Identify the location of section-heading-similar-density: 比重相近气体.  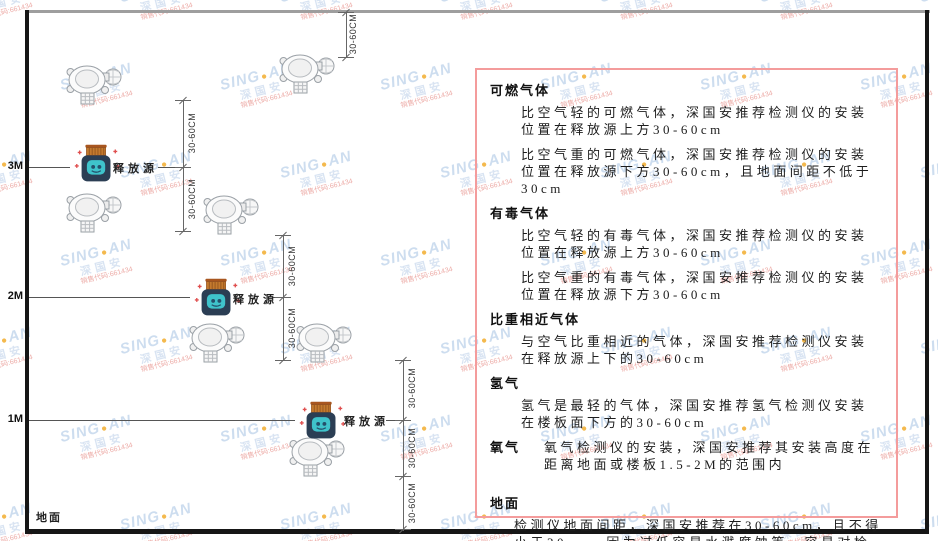
(535, 319).